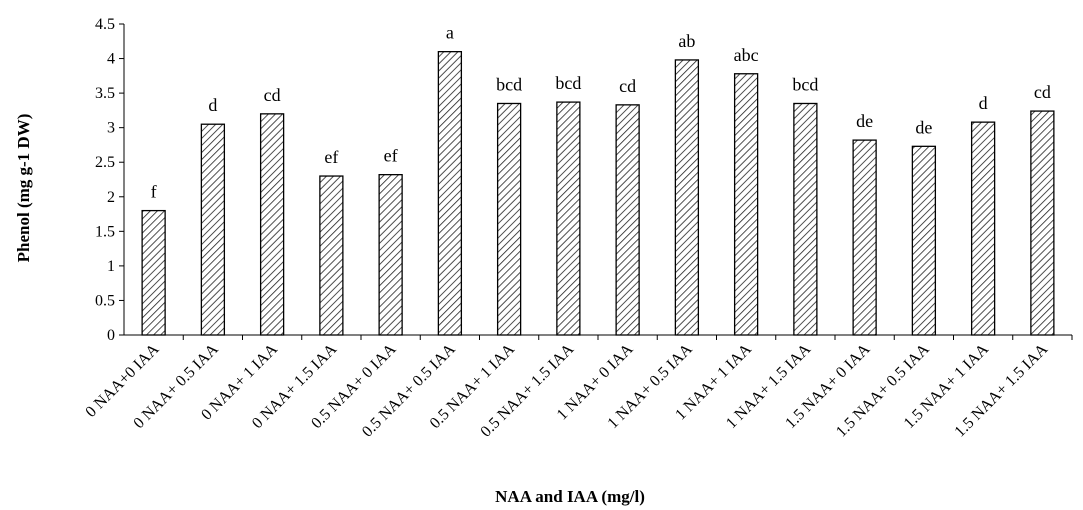 Image resolution: width=1083 pixels, height=510 pixels. I want to click on y-tick-label: 0.5, so click(105, 300).